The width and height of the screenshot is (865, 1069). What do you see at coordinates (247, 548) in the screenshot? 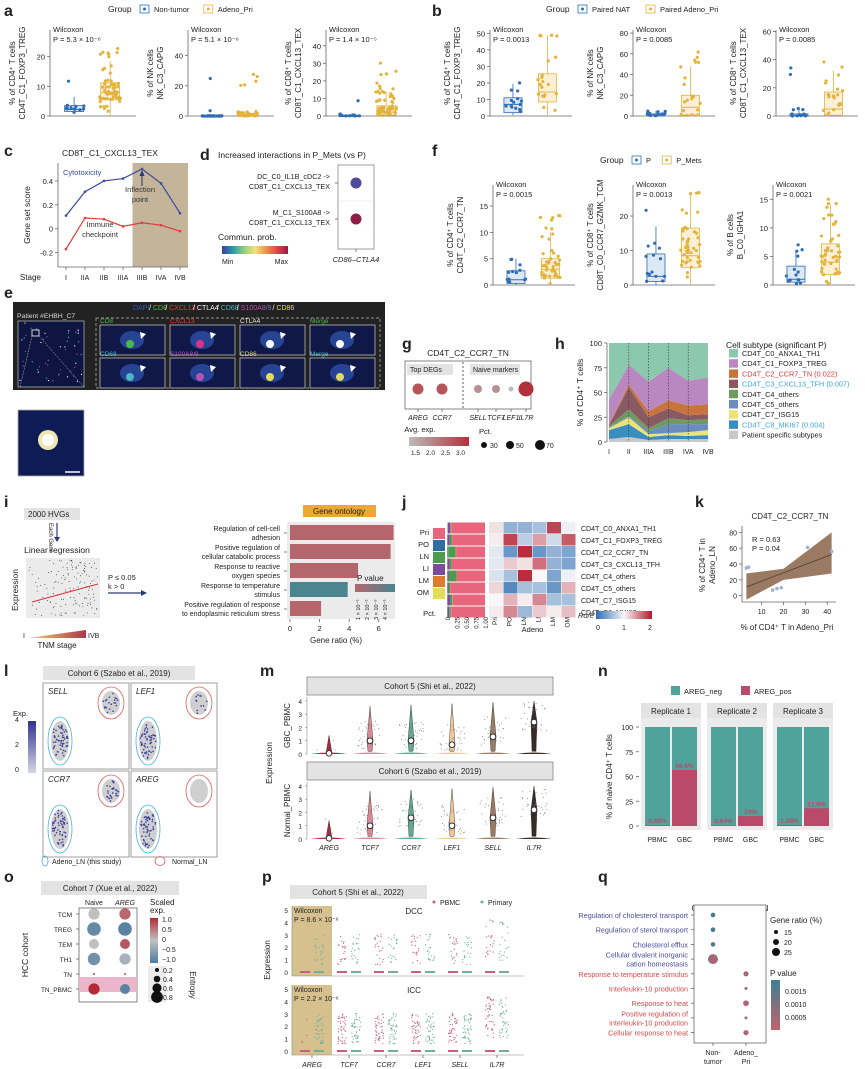
I see `category-label: Positive regulation of` at bounding box center [247, 548].